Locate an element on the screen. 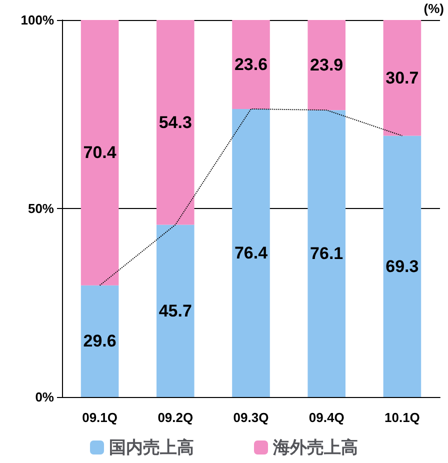  data-label: 69.3 is located at coordinates (402, 266).